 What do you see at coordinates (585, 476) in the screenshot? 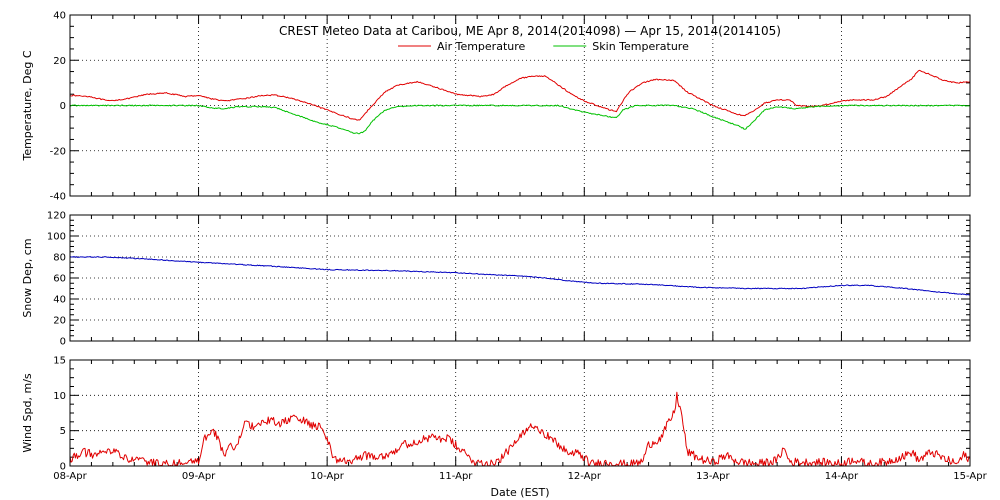
I see `x-tick-label: 12-Apr` at bounding box center [585, 476].